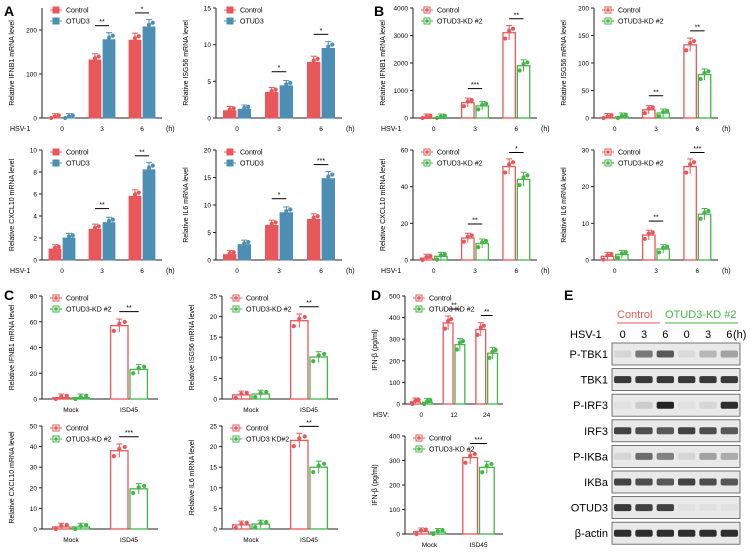 This screenshot has height=554, width=750. I want to click on y-axis-title: IFN-β (pg/ml), so click(375, 484).